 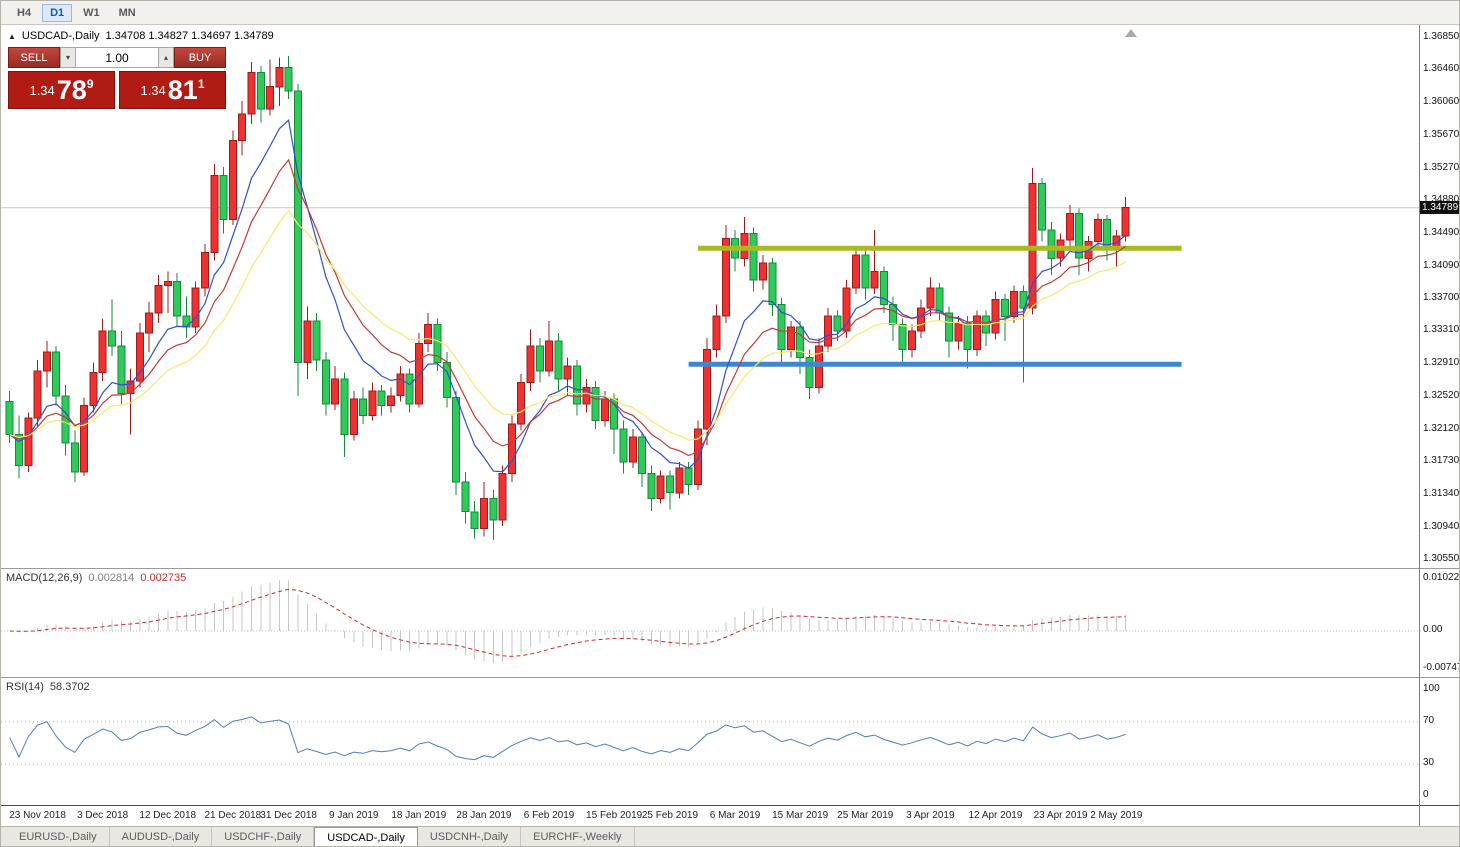 I want to click on macd-header: MACD(12,26,9) 0.002814 0.002735, so click(x=96, y=578).